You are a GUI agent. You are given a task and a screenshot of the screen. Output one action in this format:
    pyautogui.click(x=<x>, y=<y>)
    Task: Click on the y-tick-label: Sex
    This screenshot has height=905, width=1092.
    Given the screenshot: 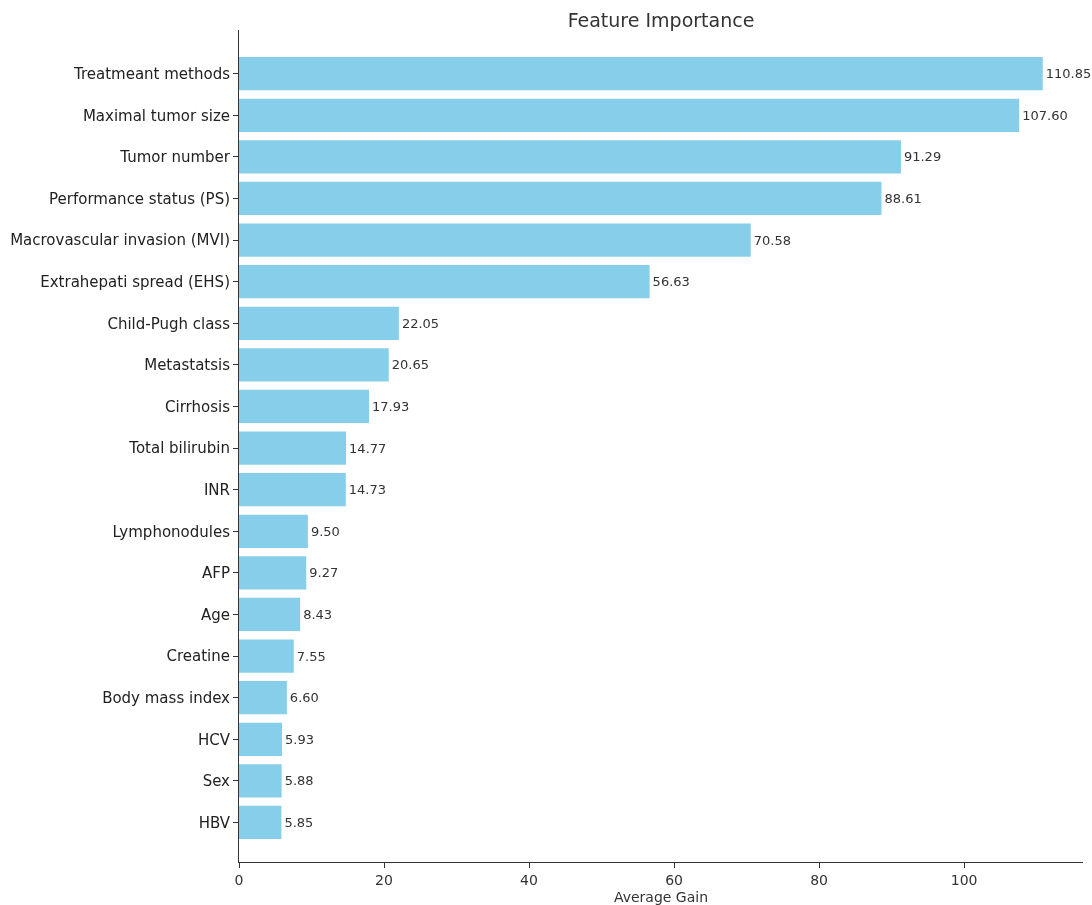 What is the action you would take?
    pyautogui.click(x=216, y=781)
    